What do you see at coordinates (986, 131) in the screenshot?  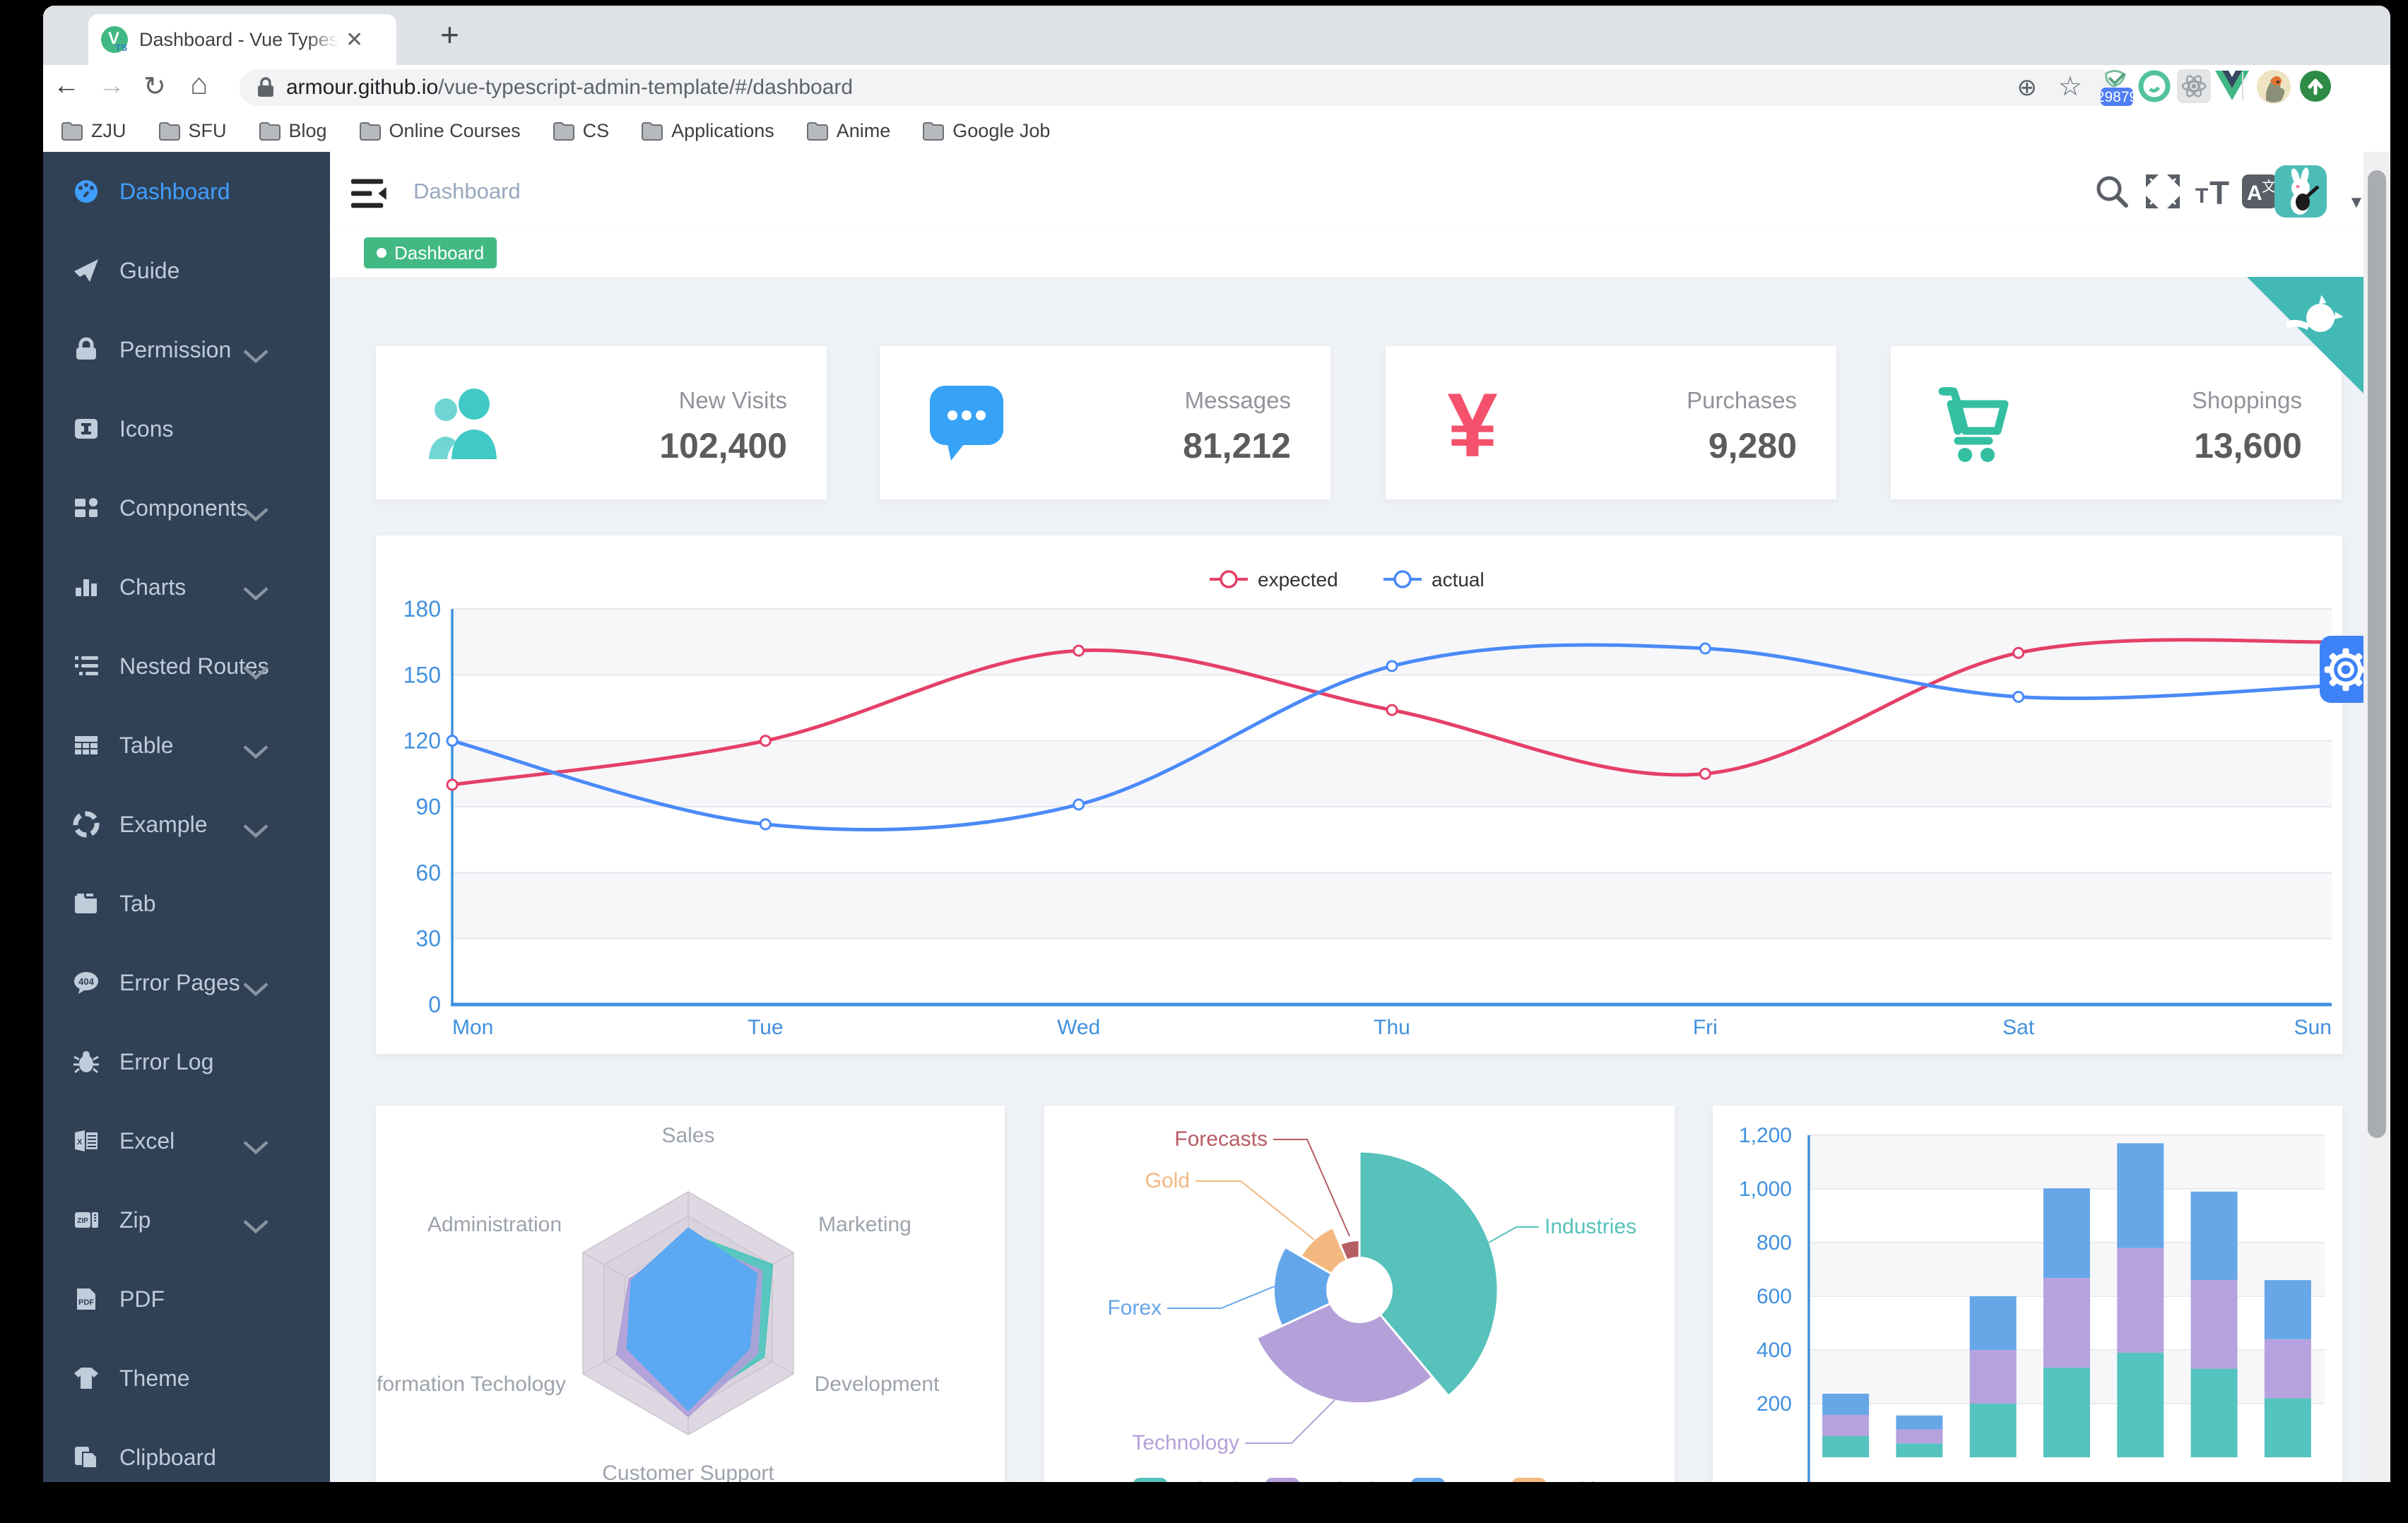 I see `bookmark-item: Google Job` at bounding box center [986, 131].